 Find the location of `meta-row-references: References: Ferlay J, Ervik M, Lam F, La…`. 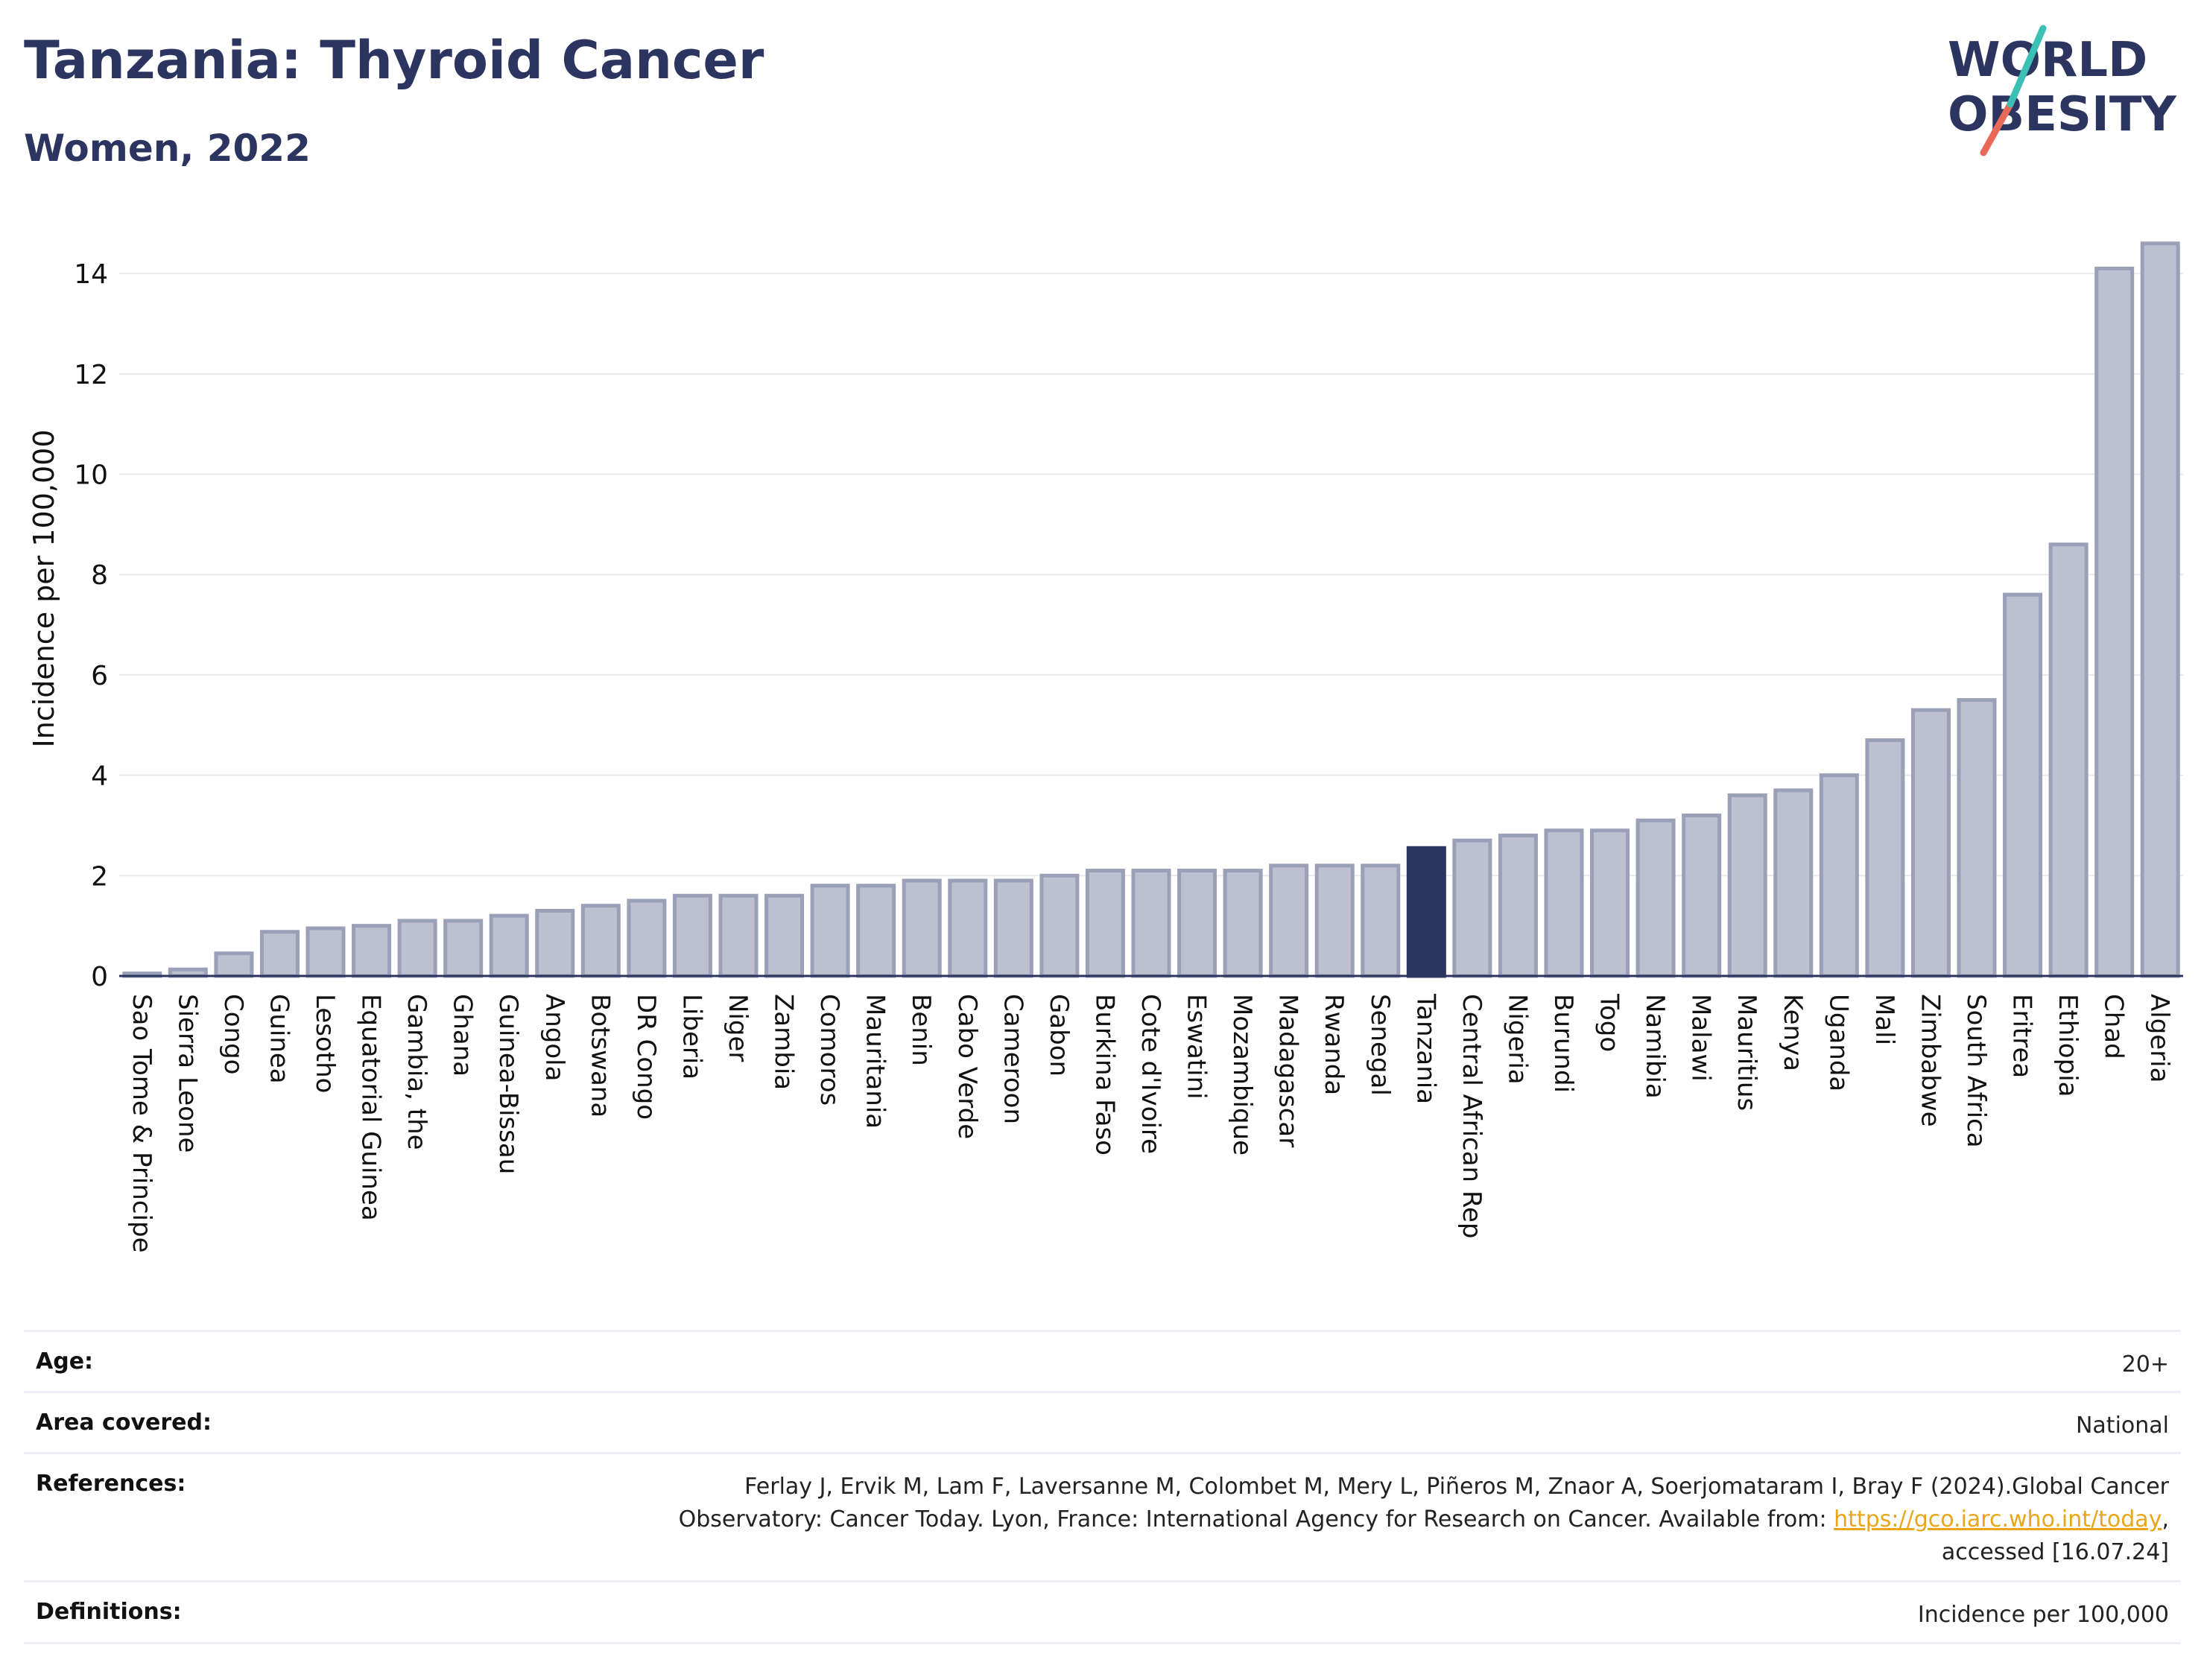

meta-row-references: References: Ferlay J, Ervik M, Lam F, La… is located at coordinates (1102, 1516).